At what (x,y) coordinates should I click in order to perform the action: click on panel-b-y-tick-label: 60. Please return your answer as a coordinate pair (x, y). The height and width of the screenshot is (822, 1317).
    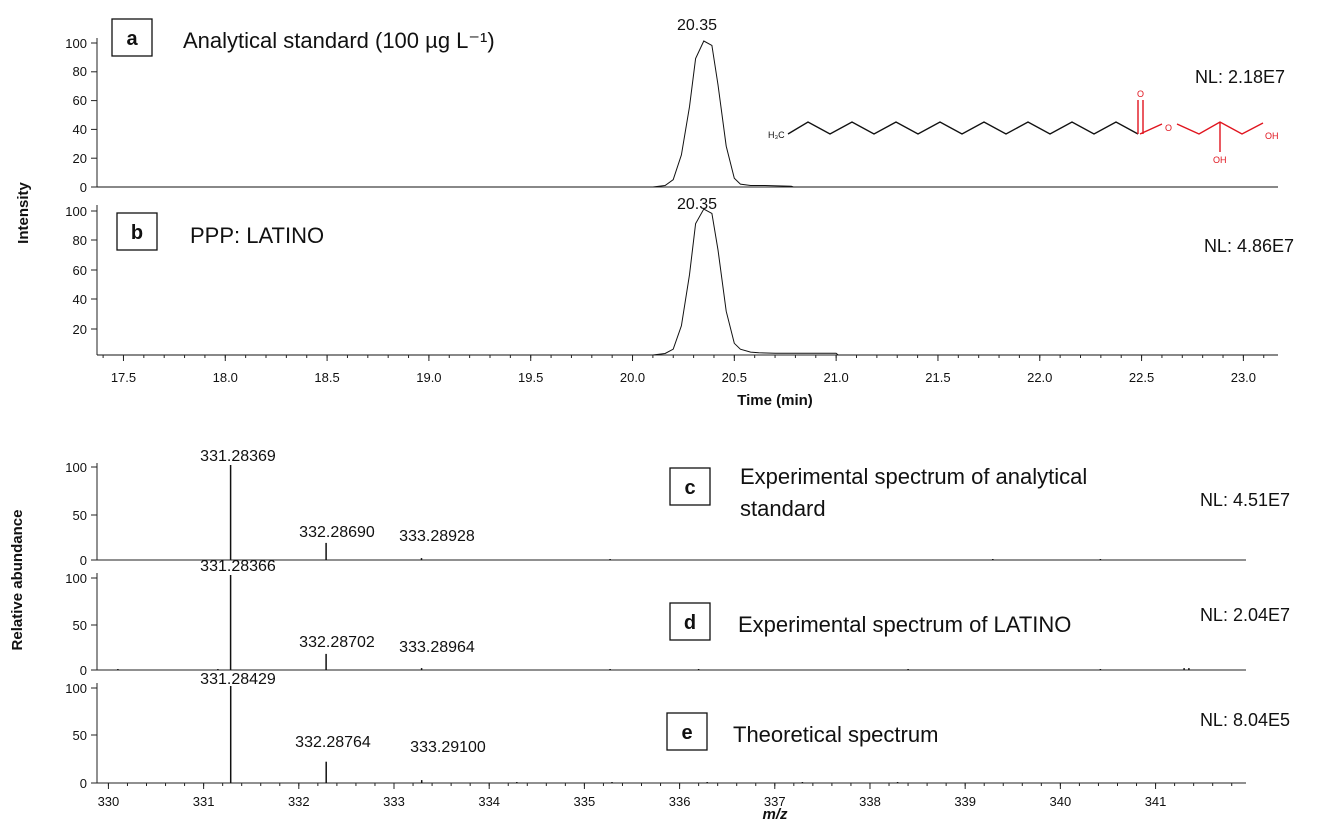
    Looking at the image, I should click on (80, 270).